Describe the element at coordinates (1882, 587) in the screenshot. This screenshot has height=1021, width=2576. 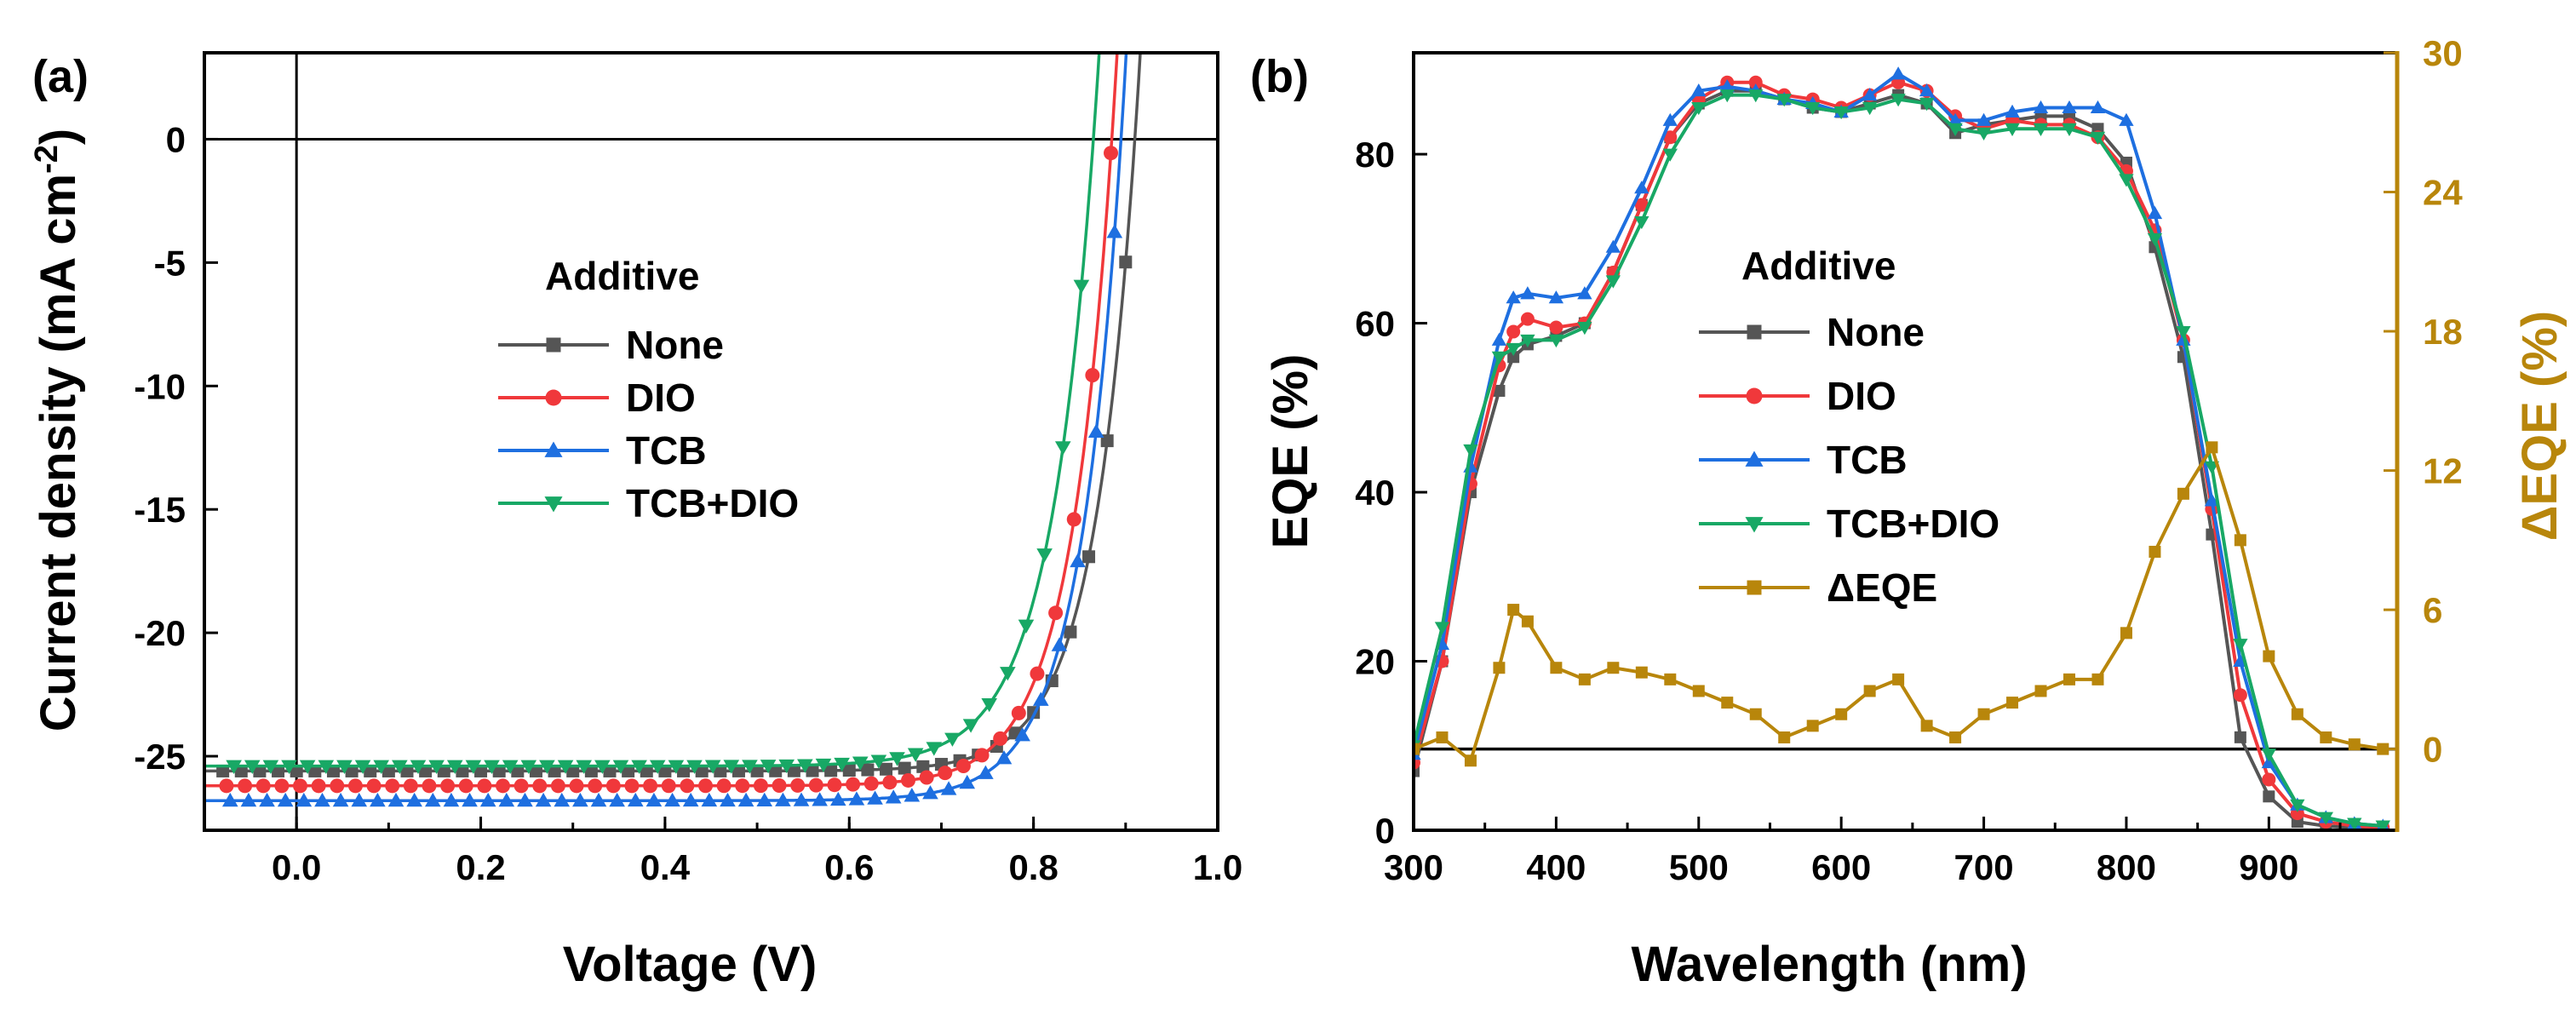
I see `eqe-legend-label: ΔEQE` at that location.